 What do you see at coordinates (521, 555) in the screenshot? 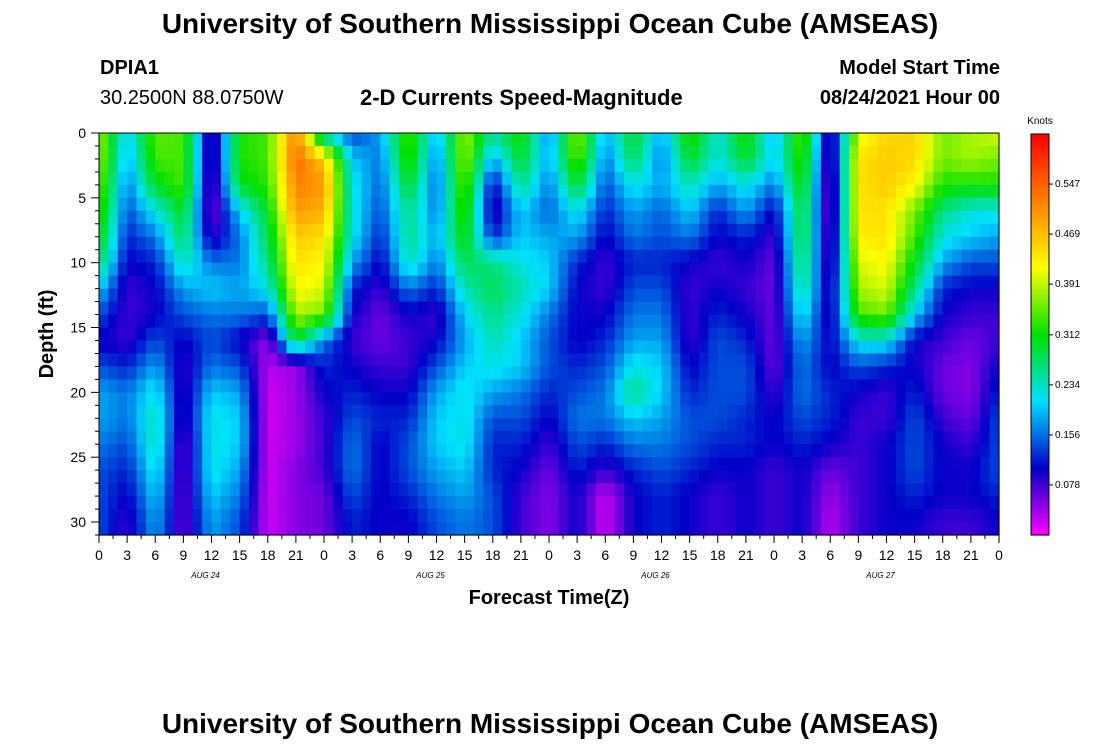
I see `x-tick-label: 21` at bounding box center [521, 555].